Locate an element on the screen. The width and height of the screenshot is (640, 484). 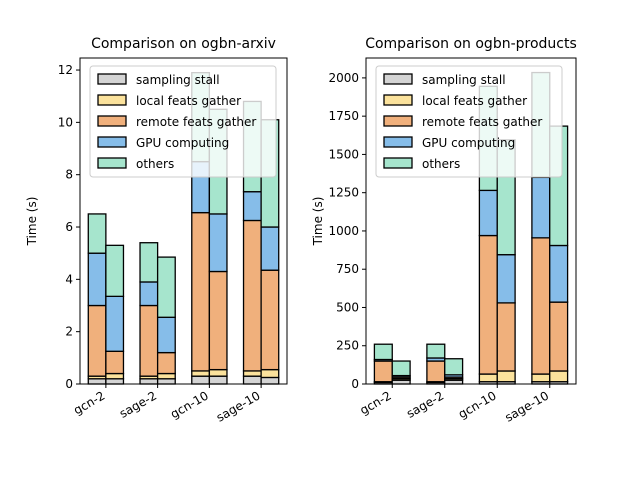
y-tick-label: 0 is located at coordinates (69, 384).